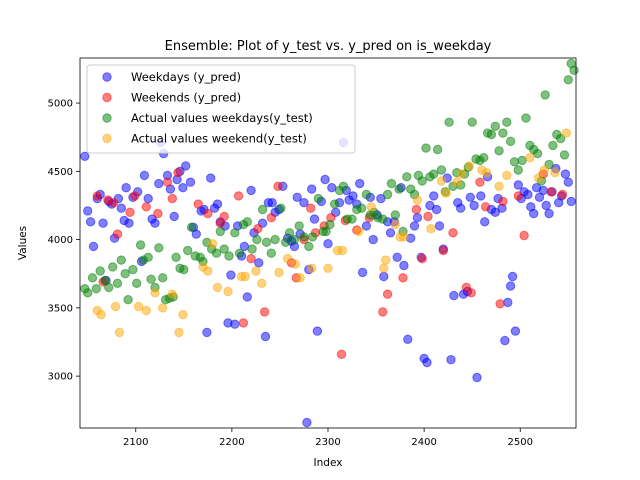 Image resolution: width=640 pixels, height=480 pixels. I want to click on y-tick-label: 4500, so click(60, 172).